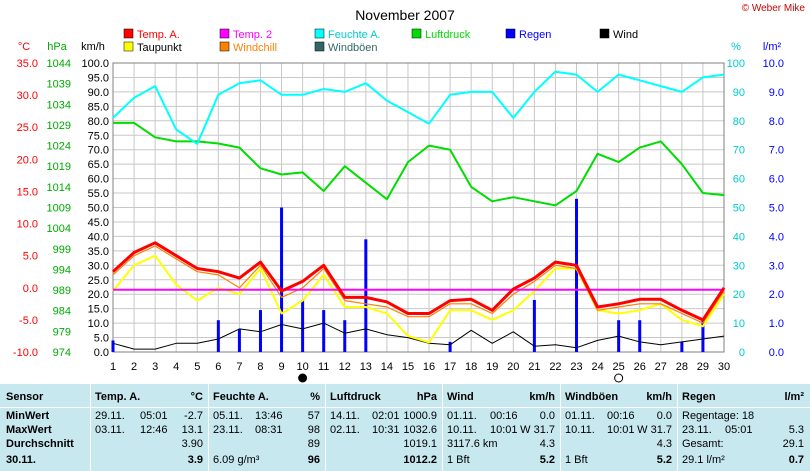 The image size is (810, 471). What do you see at coordinates (386, 430) in the screenshot?
I see `stats-press-time: 10:31` at bounding box center [386, 430].